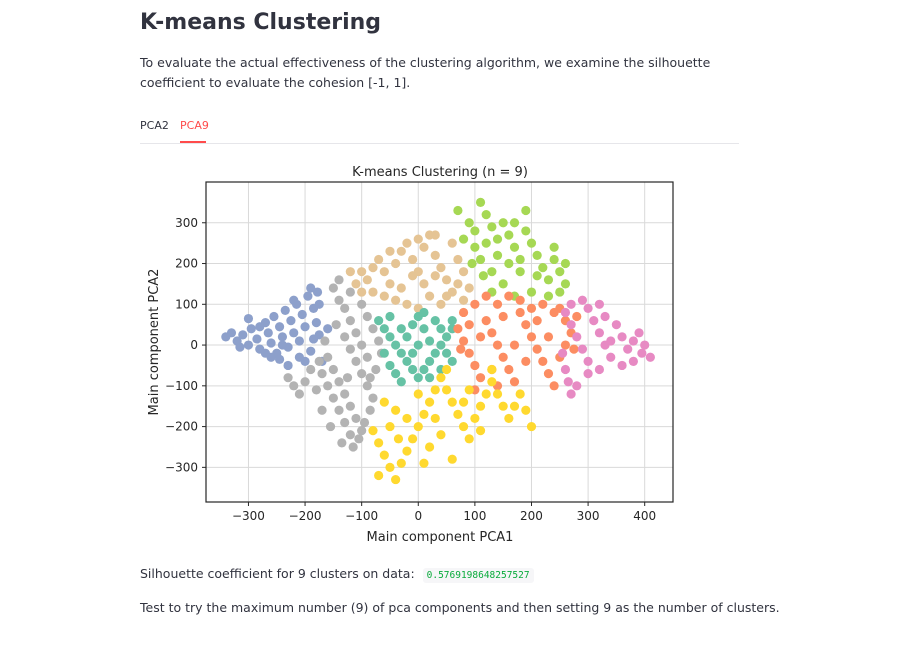 Image resolution: width=924 pixels, height=651 pixels. Describe the element at coordinates (439, 128) in the screenshot. I see `tab-bar: PCA2 PCA9` at that location.